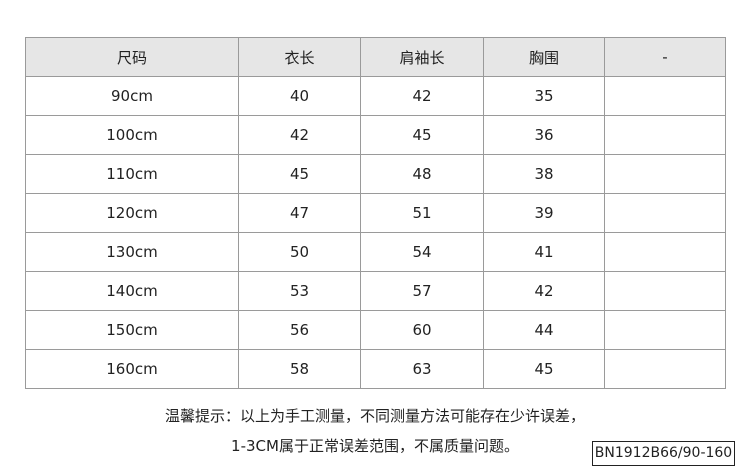  I want to click on header-cell: 胸围, so click(544, 57).